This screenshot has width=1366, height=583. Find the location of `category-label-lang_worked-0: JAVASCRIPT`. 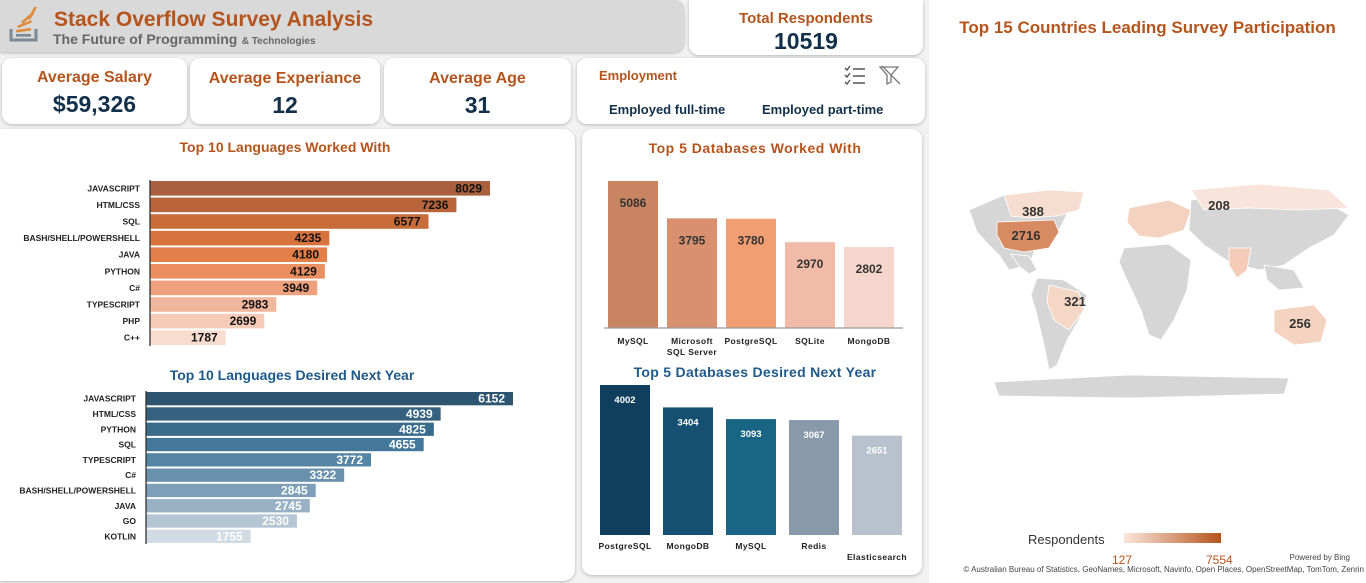

category-label-lang_worked-0: JAVASCRIPT is located at coordinates (113, 188).